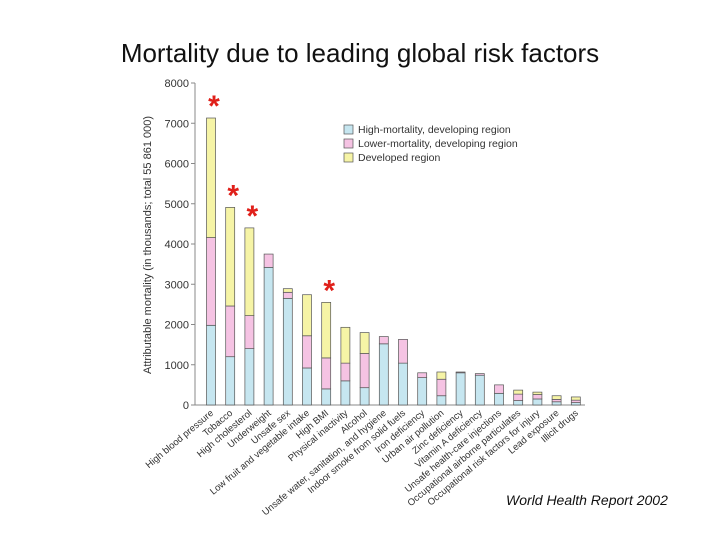  What do you see at coordinates (177, 165) in the screenshot?
I see `y-tick-label: 6000` at bounding box center [177, 165].